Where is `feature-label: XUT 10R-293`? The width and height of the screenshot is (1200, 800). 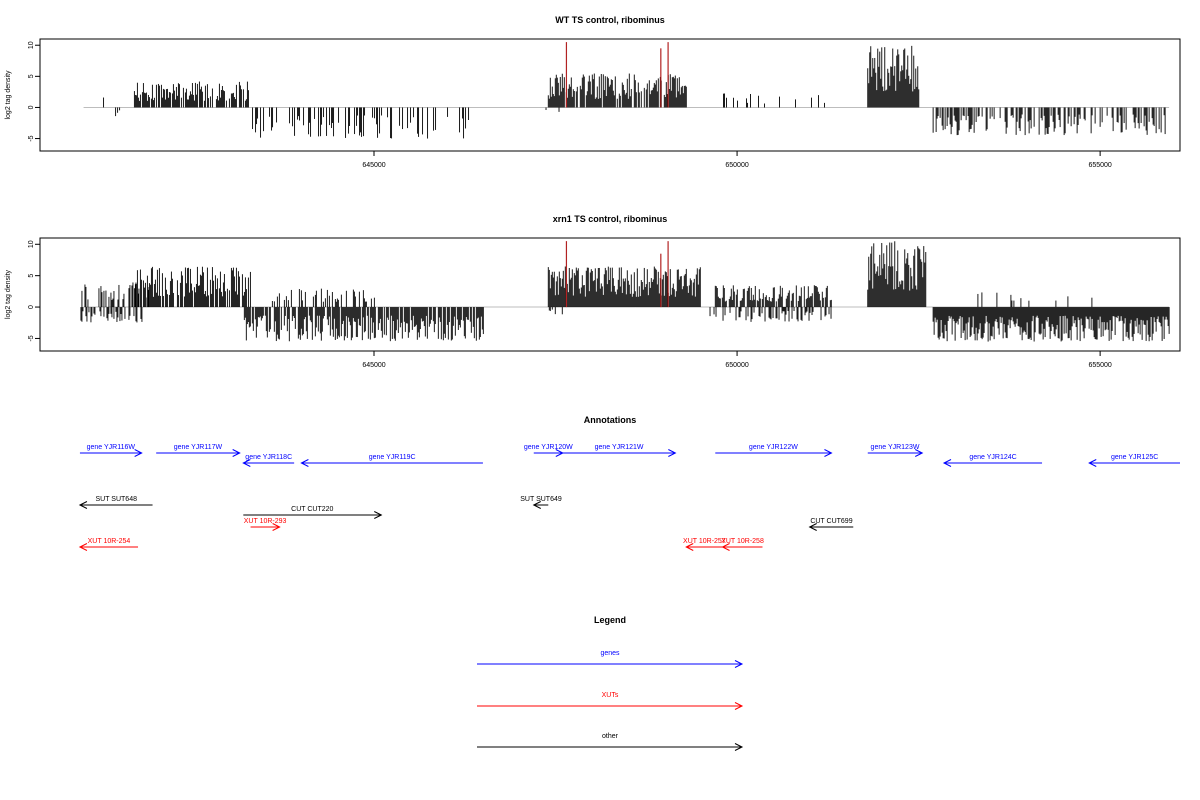
feature-label: XUT 10R-293 is located at coordinates (265, 521).